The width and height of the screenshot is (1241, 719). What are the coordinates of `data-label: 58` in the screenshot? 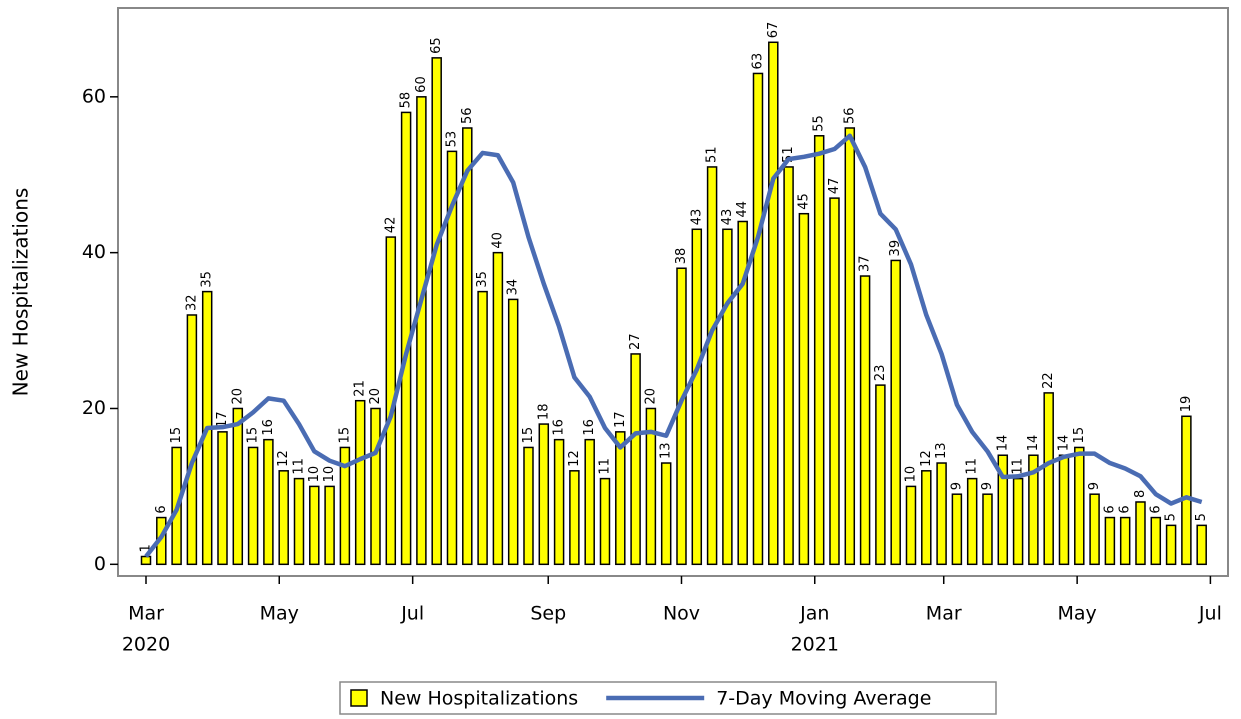 It's located at (406, 100).